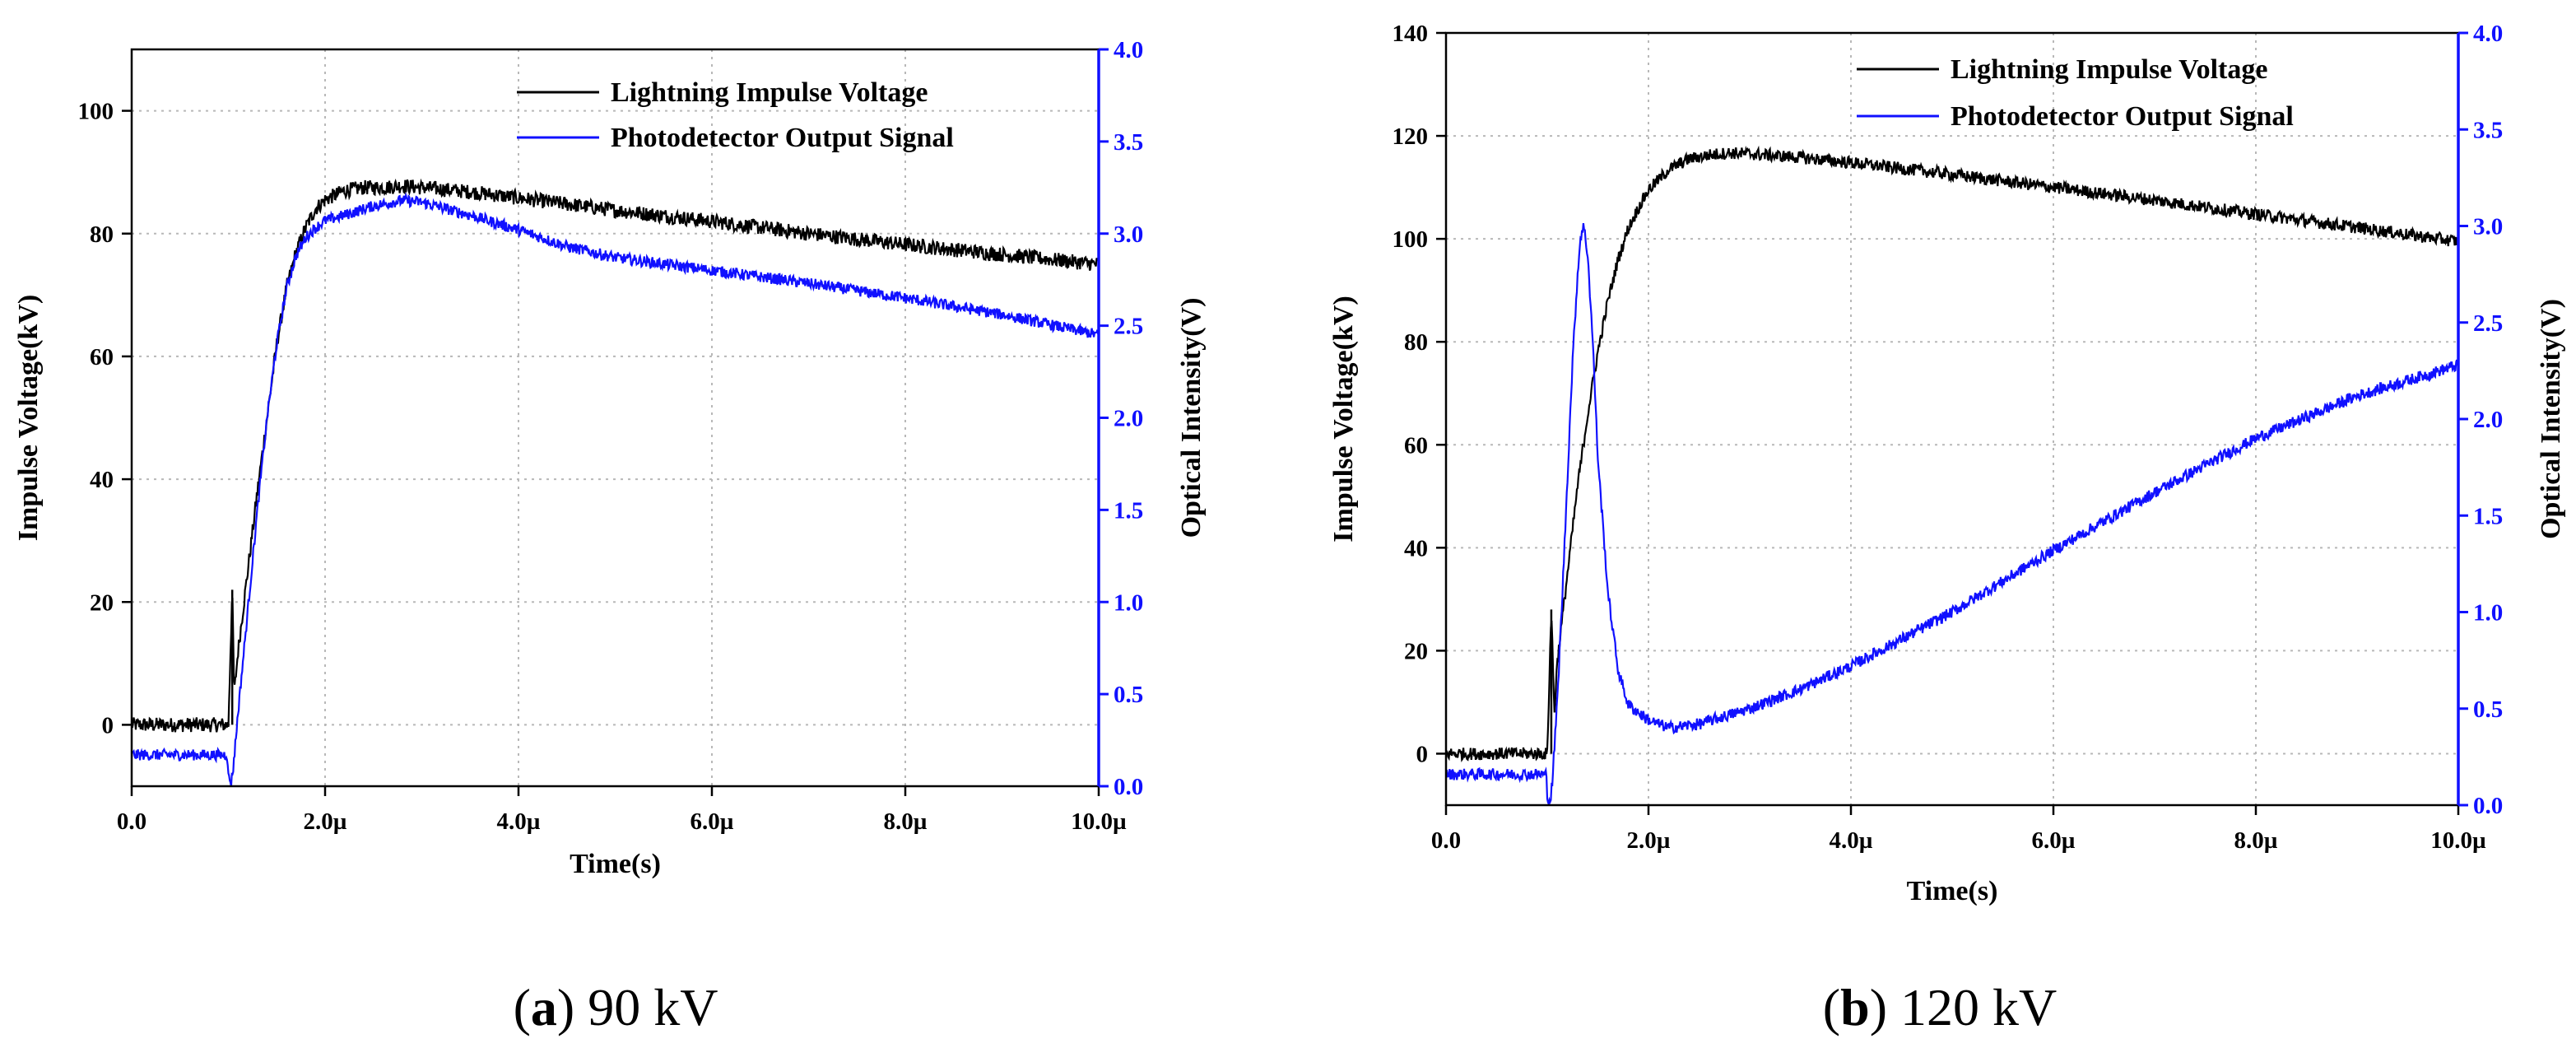  Describe the element at coordinates (1411, 136) in the screenshot. I see `y-left-tick-label: 120` at that location.